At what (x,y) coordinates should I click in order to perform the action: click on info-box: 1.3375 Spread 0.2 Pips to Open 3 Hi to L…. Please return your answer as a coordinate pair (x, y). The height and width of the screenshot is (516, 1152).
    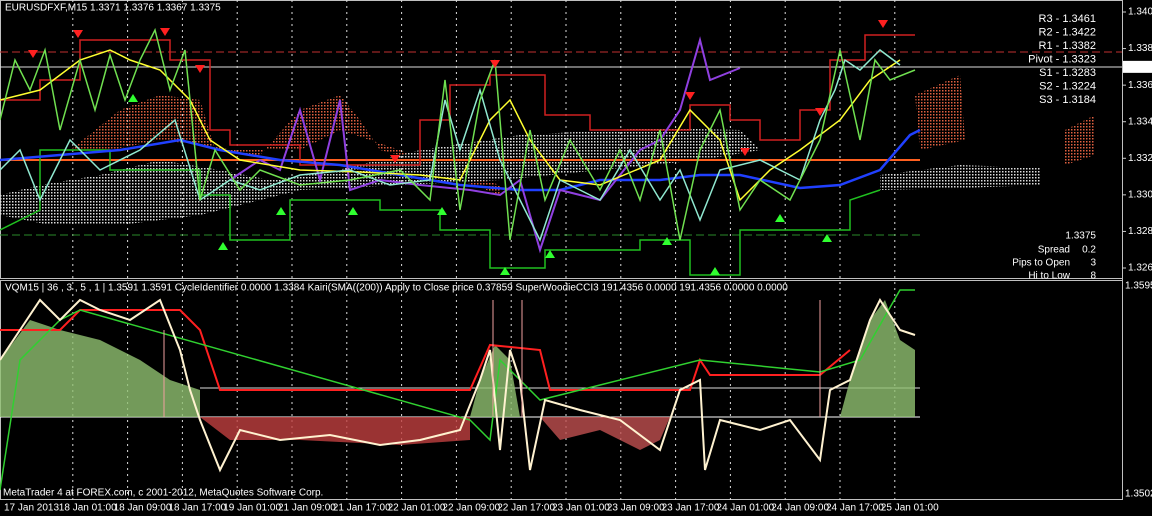
    Looking at the image, I should click on (1054, 256).